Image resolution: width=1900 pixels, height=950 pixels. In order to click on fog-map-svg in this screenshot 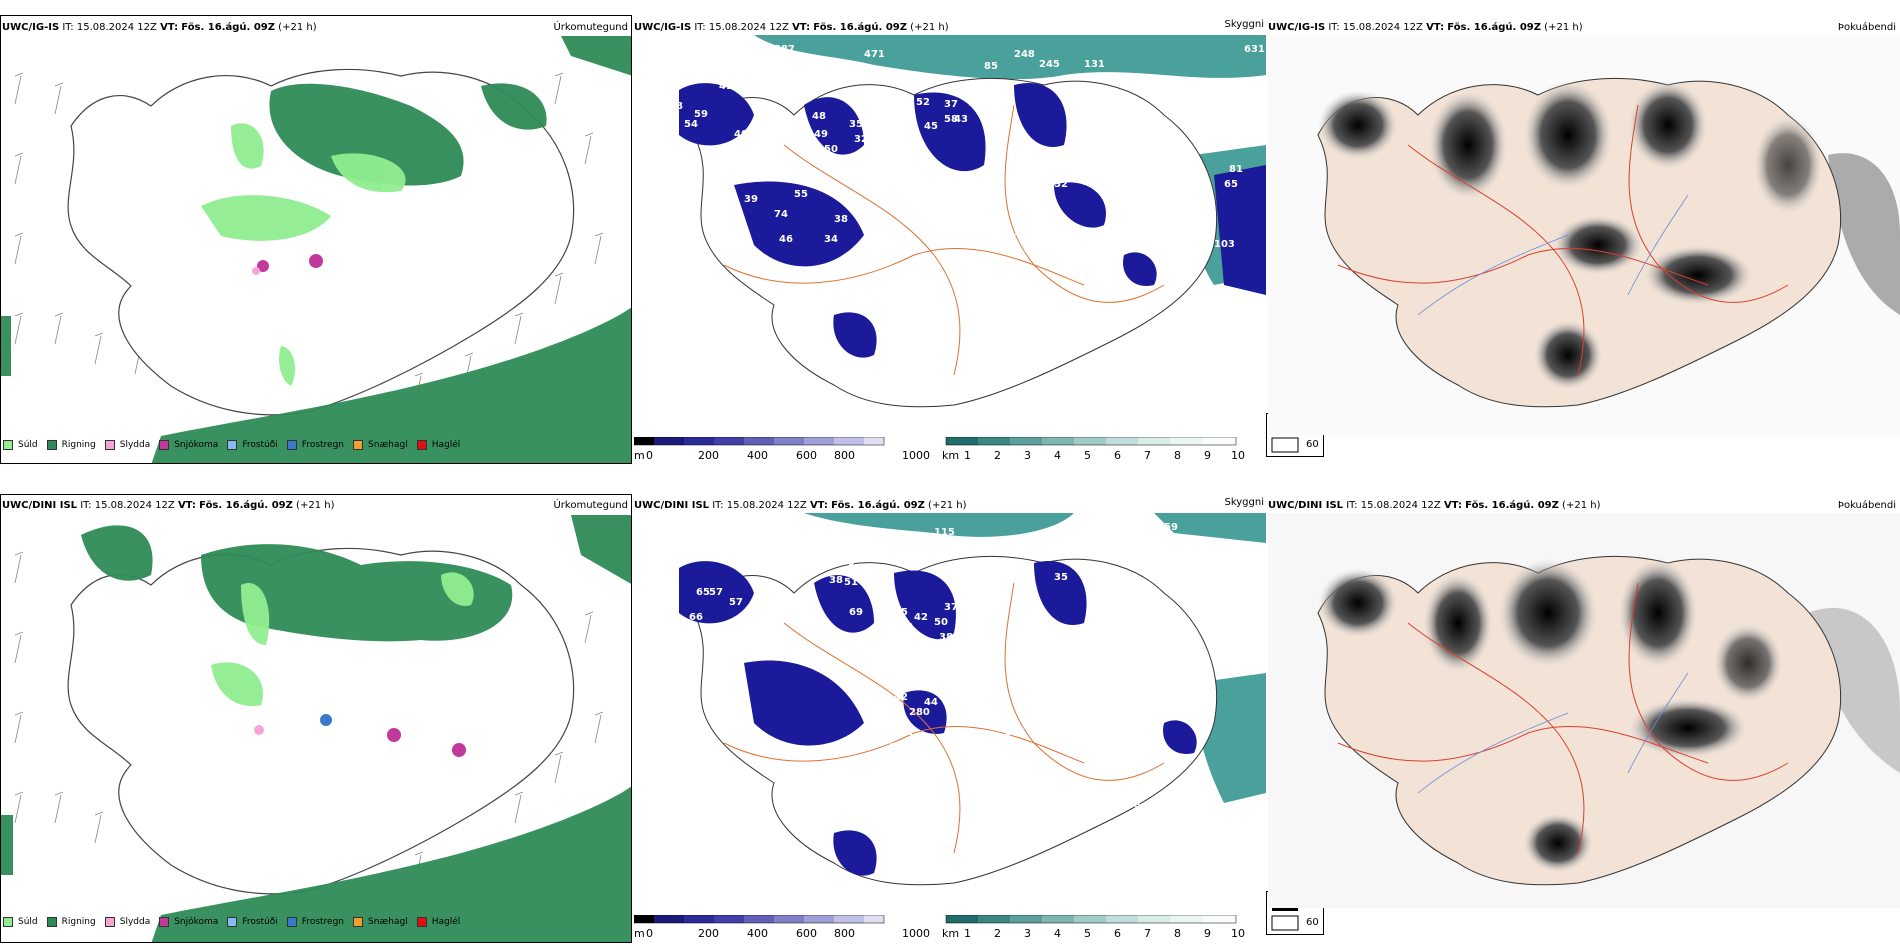, I will do `click(1584, 235)`.